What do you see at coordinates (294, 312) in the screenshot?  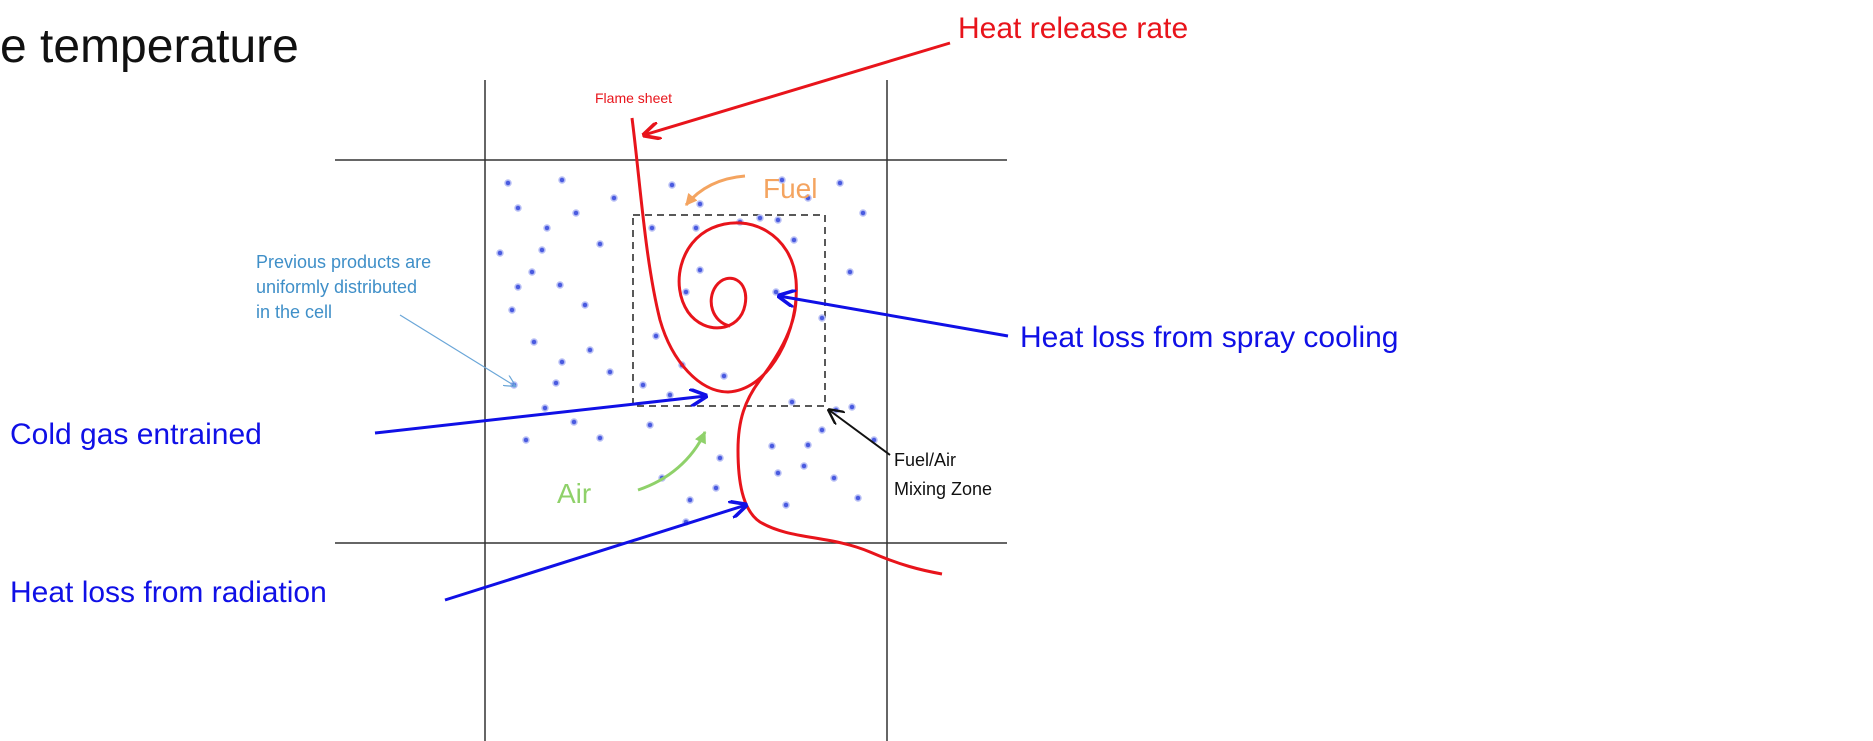 I see `products-label: in the cell` at bounding box center [294, 312].